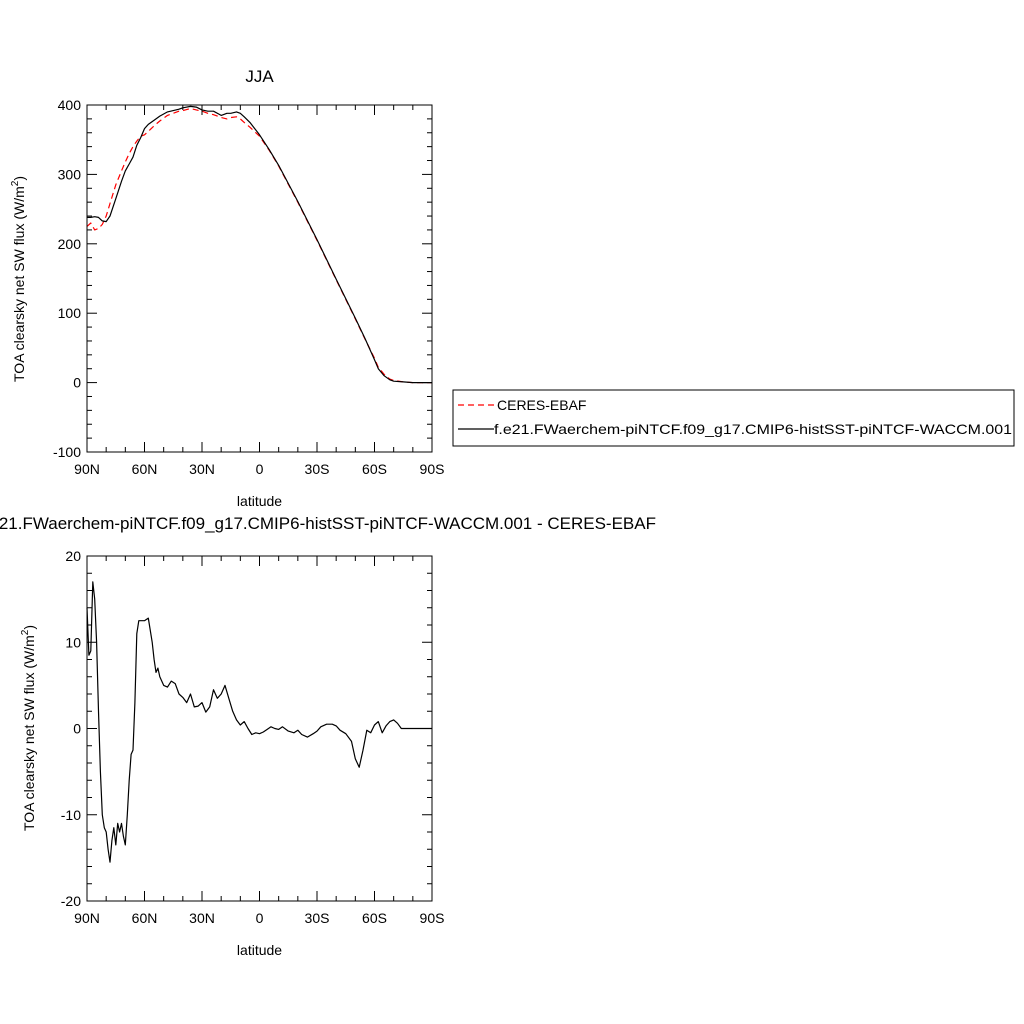 This screenshot has width=1024, height=1024. Describe the element at coordinates (317, 918) in the screenshot. I see `bottom-x-tick-label: 30S` at that location.